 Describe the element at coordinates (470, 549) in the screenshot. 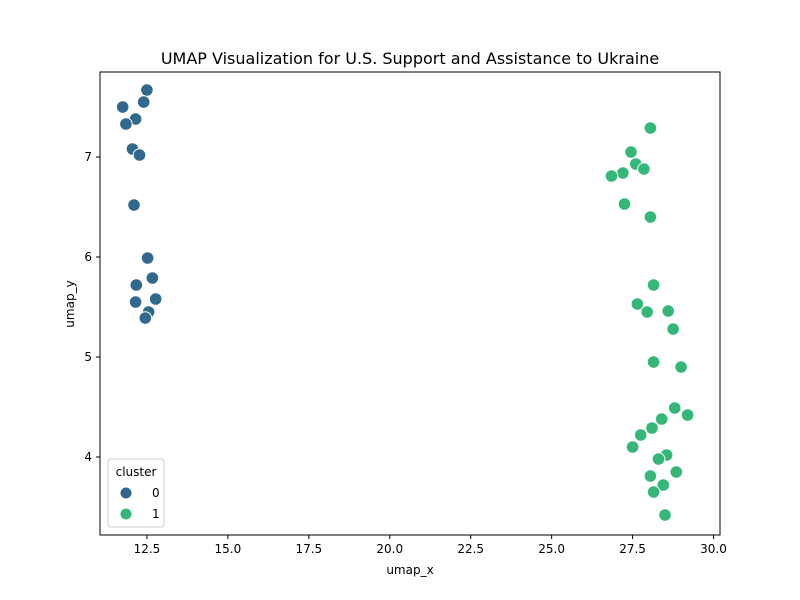

I see `x-tick-label: 22.5` at that location.